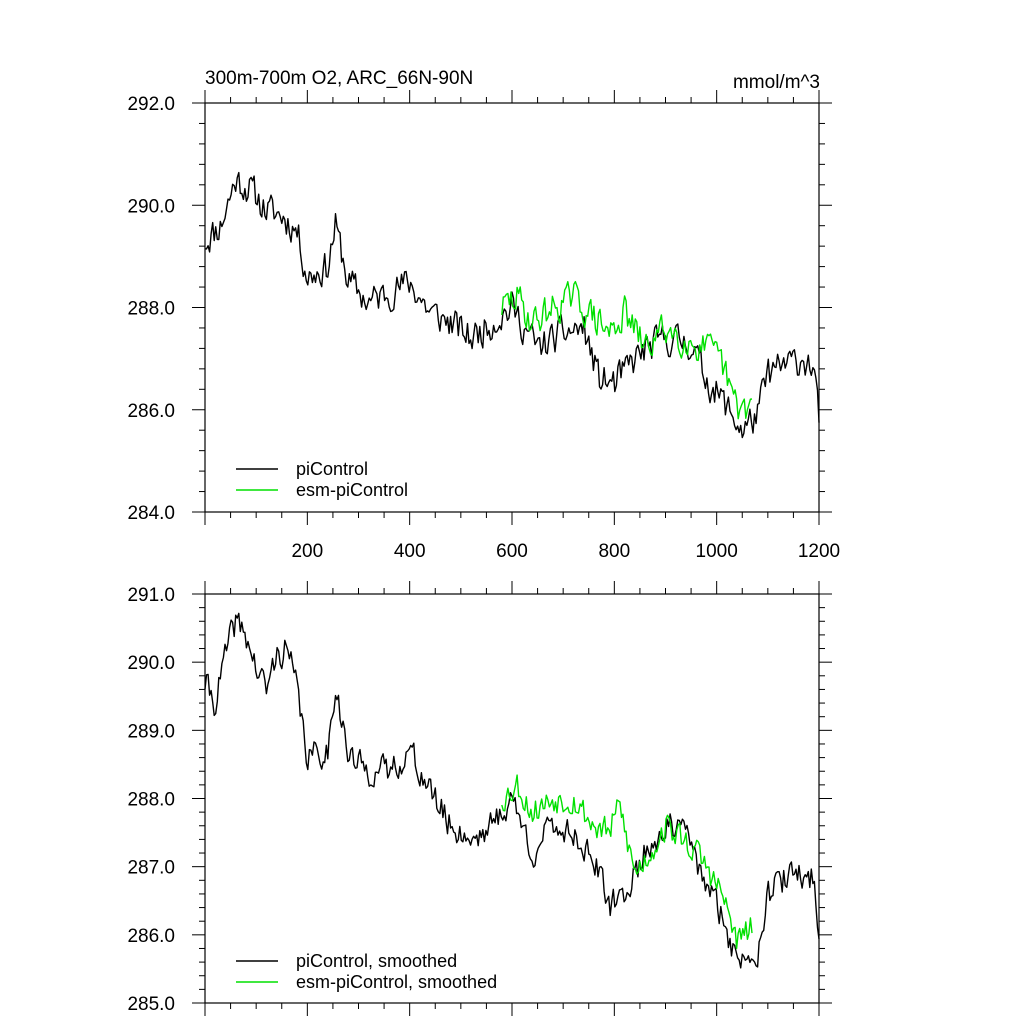 The image size is (1024, 1024). What do you see at coordinates (819, 551) in the screenshot?
I see `x-tick-label: 1200` at bounding box center [819, 551].